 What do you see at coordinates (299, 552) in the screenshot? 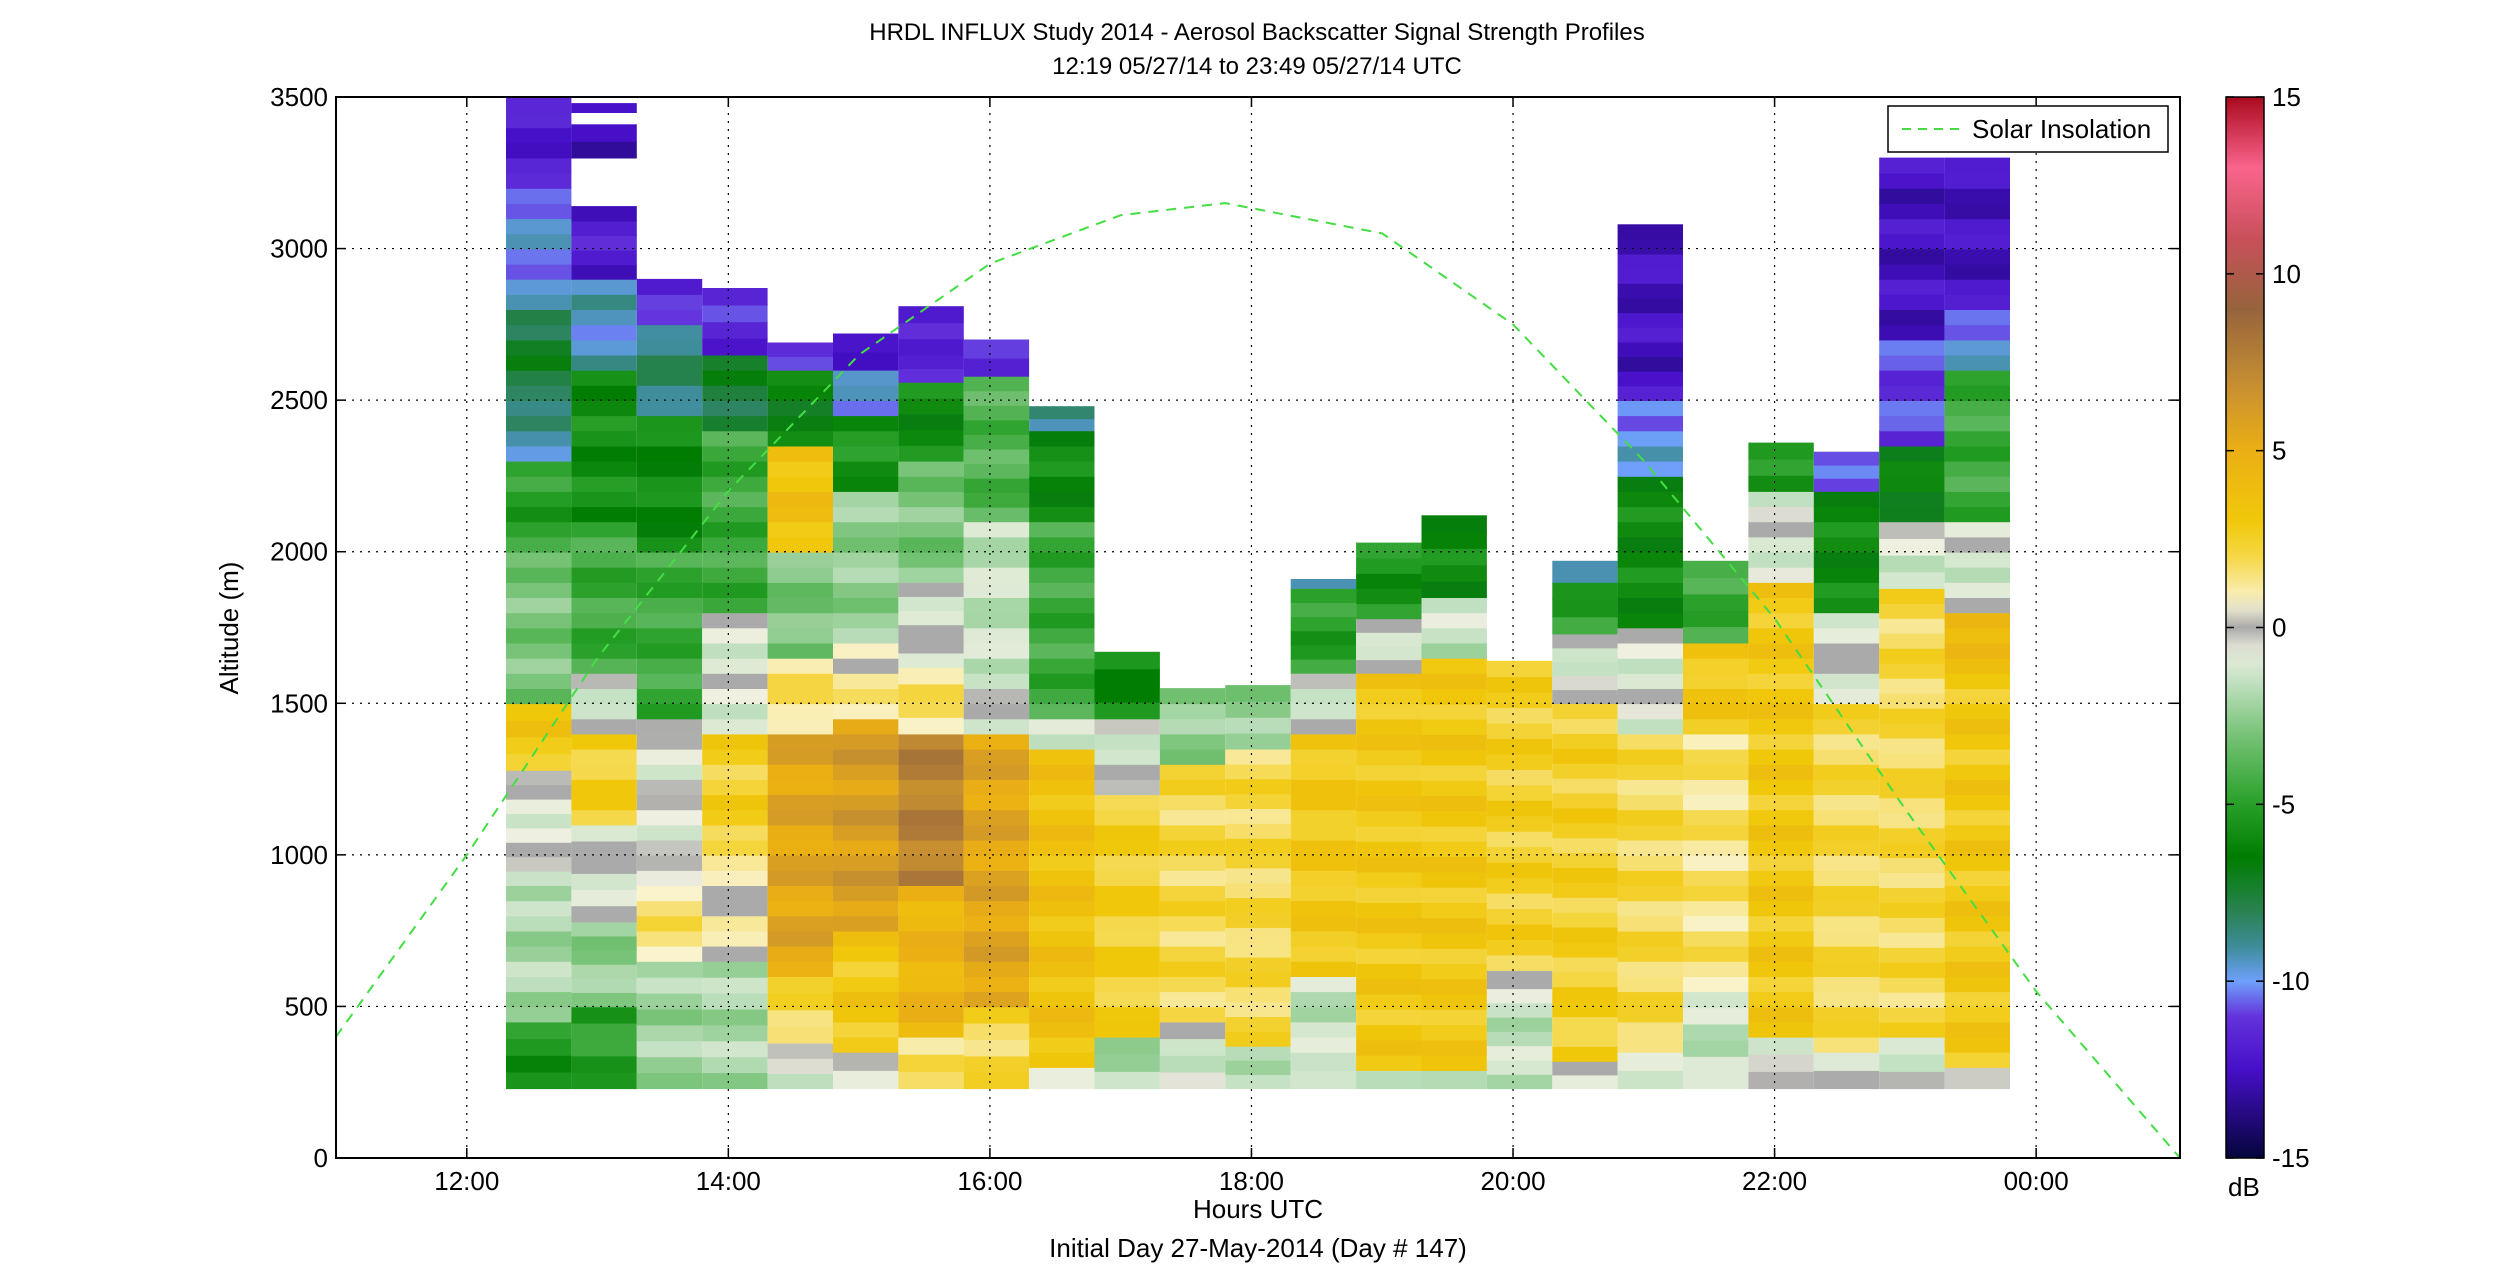
I see `y-tick-label: 2000` at bounding box center [299, 552].